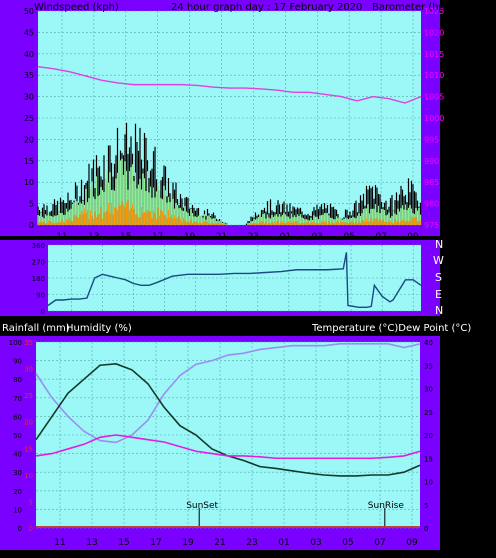  I want to click on sunset-label: SunSet, so click(202, 506).